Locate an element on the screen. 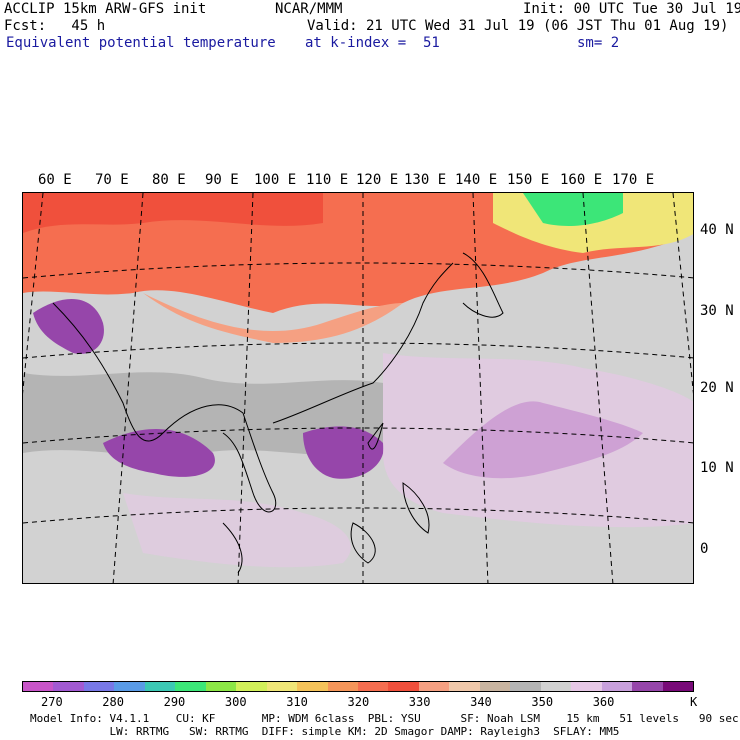 This screenshot has width=740, height=740. field-name: Equivalent potential temperature is located at coordinates (141, 43).